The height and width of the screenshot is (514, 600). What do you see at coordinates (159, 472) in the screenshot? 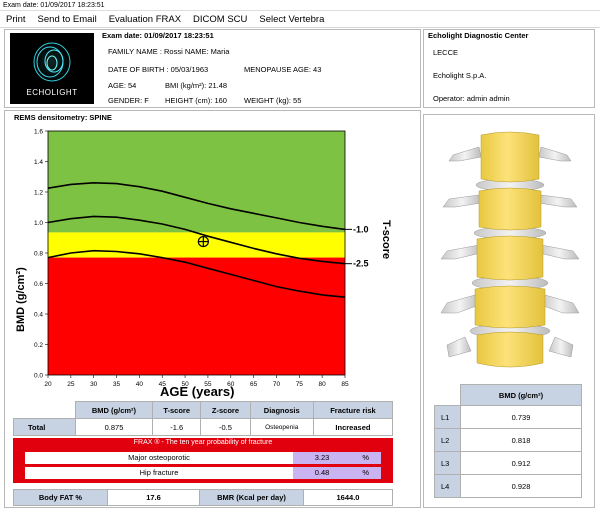
I see `frax-hip-label: Hip fracture` at bounding box center [159, 472].